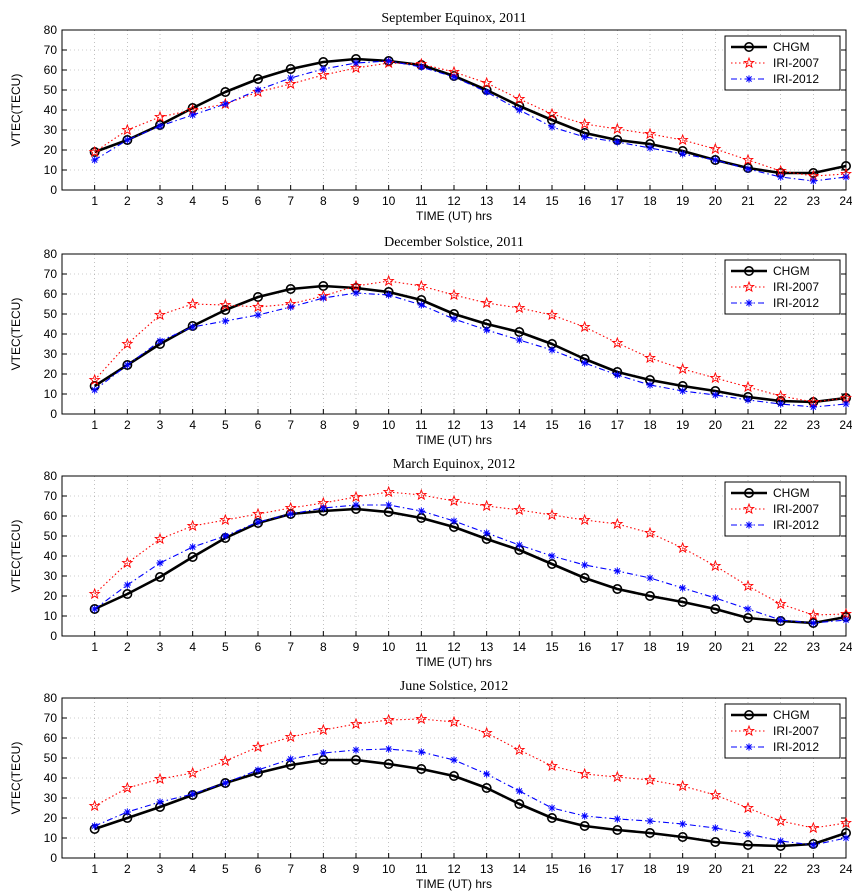 Image resolution: width=852 pixels, height=894 pixels. What do you see at coordinates (192, 869) in the screenshot?
I see `x-tick-label: 4` at bounding box center [192, 869].